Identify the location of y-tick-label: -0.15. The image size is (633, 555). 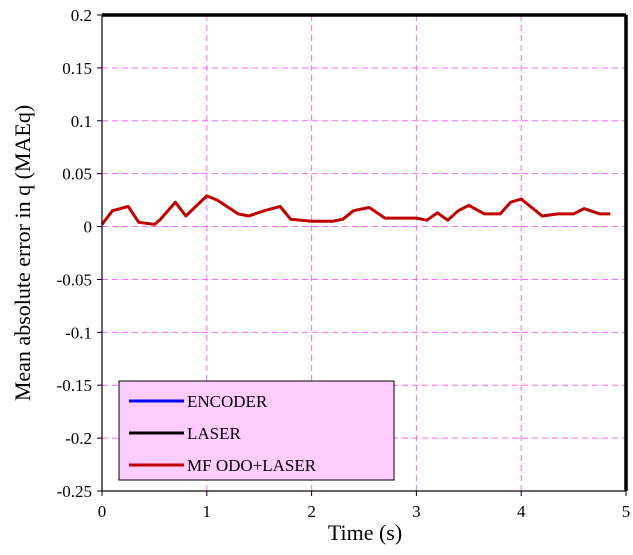
(74, 385).